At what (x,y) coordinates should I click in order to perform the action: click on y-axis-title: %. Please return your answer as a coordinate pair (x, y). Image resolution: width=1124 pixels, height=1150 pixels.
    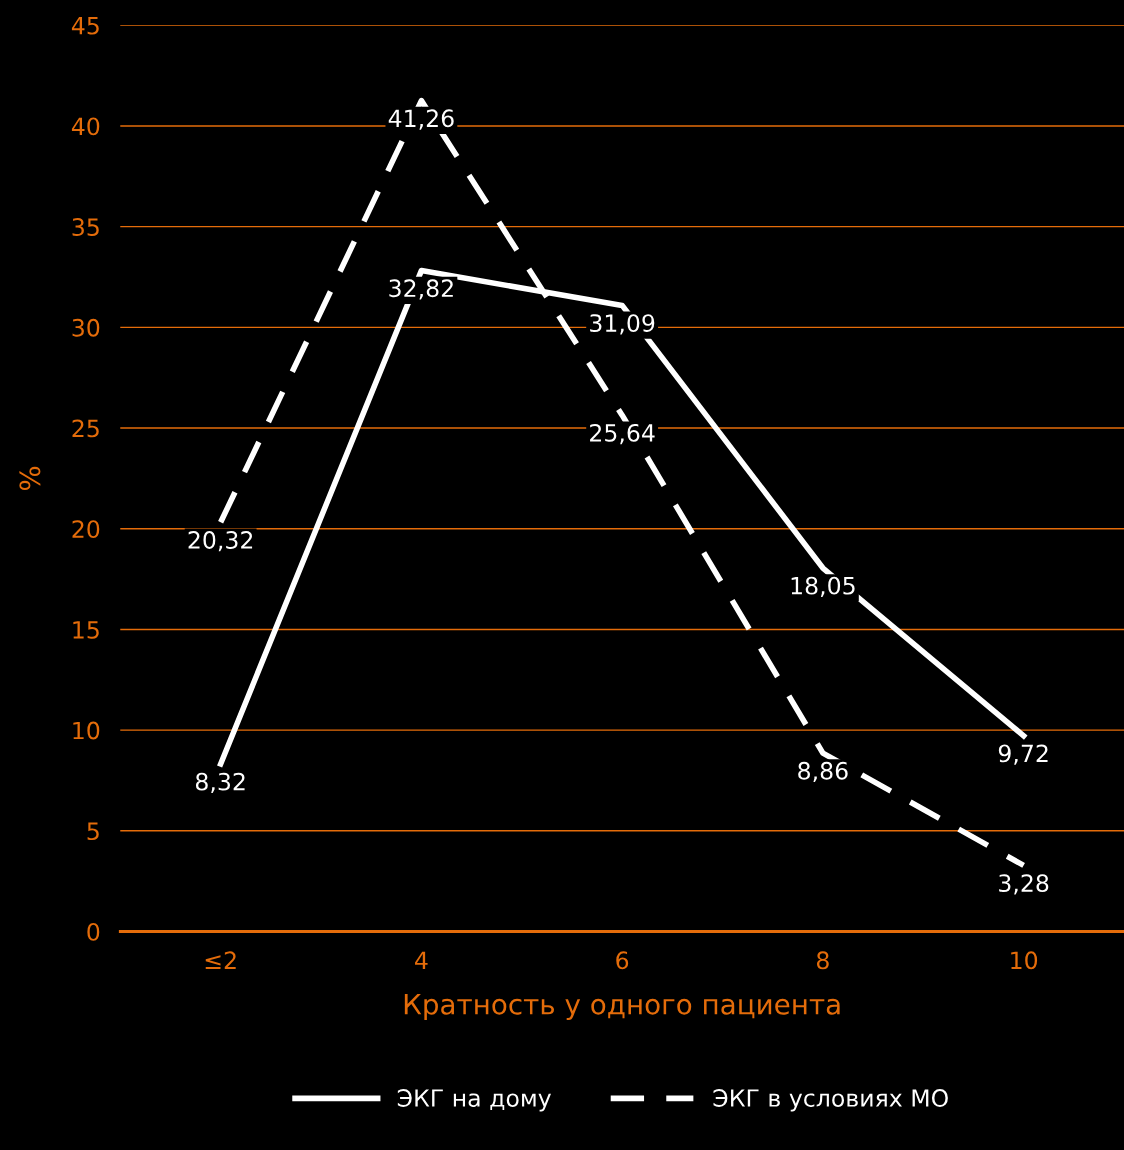
    Looking at the image, I should click on (30, 478).